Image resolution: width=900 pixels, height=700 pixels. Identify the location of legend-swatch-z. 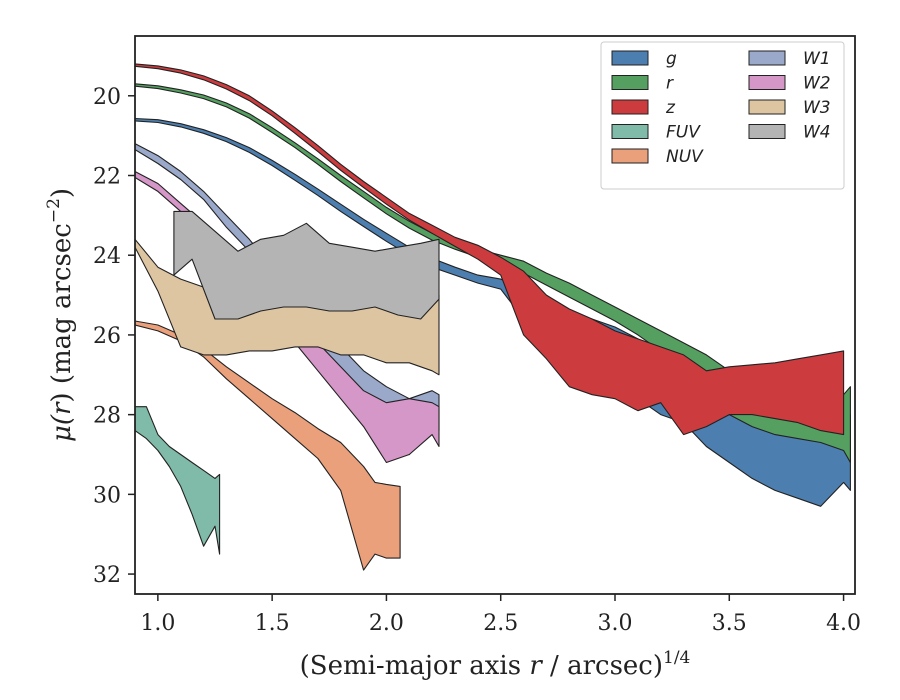
(630, 107).